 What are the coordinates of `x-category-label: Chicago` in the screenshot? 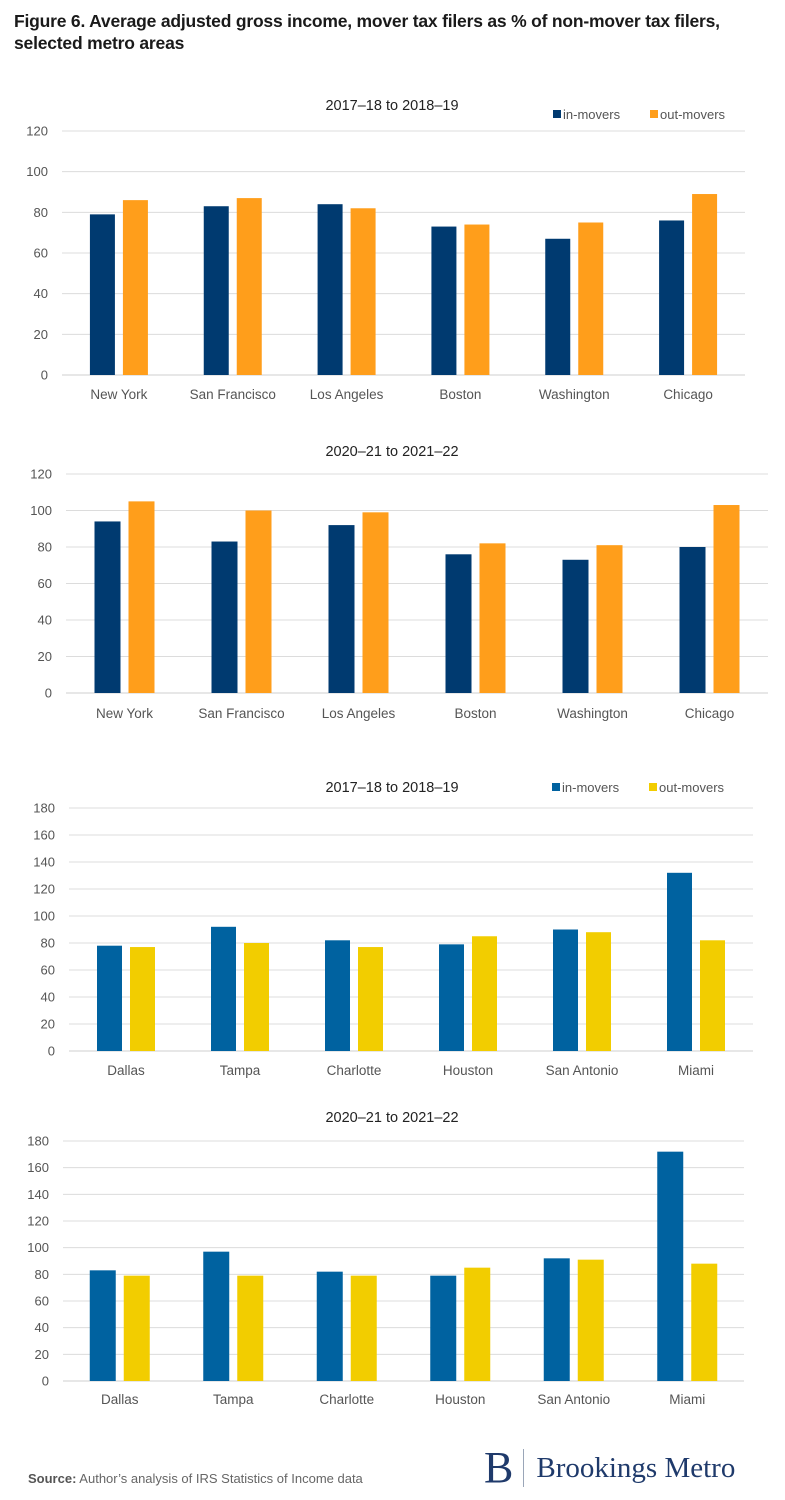 It's located at (710, 713).